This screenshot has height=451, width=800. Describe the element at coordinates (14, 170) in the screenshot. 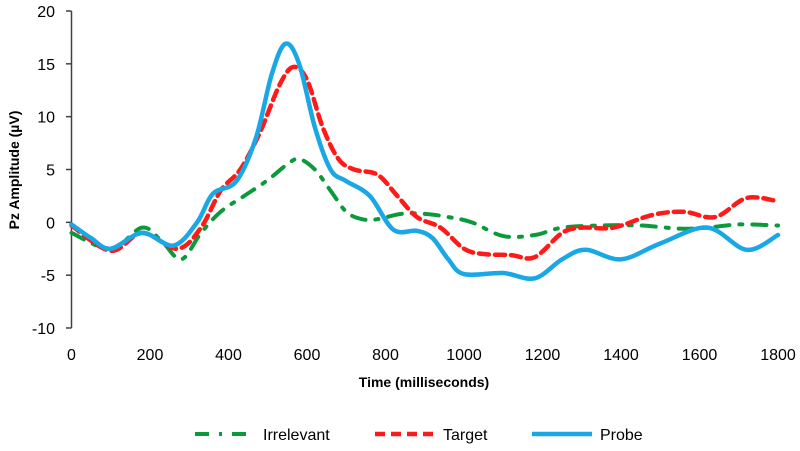

I see `y-axis-title: Pz Amplitude (µV)` at that location.